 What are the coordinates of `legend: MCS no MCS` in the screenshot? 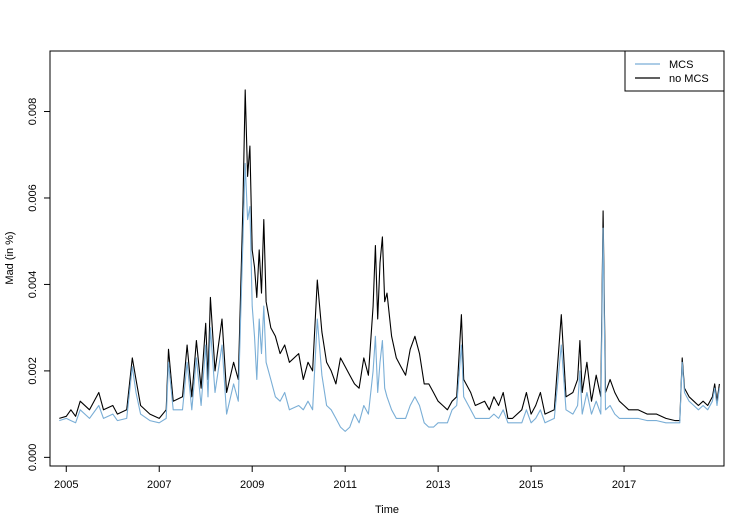 It's located at (674, 71).